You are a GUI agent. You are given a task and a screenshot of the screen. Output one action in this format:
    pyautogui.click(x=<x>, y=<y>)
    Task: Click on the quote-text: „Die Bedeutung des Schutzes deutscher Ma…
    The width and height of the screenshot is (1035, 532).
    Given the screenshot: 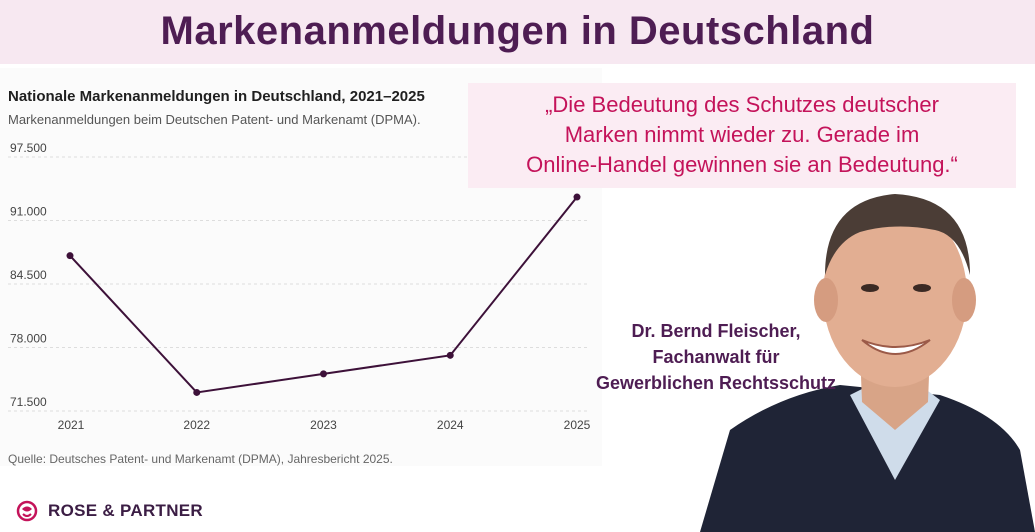 What is the action you would take?
    pyautogui.click(x=742, y=135)
    